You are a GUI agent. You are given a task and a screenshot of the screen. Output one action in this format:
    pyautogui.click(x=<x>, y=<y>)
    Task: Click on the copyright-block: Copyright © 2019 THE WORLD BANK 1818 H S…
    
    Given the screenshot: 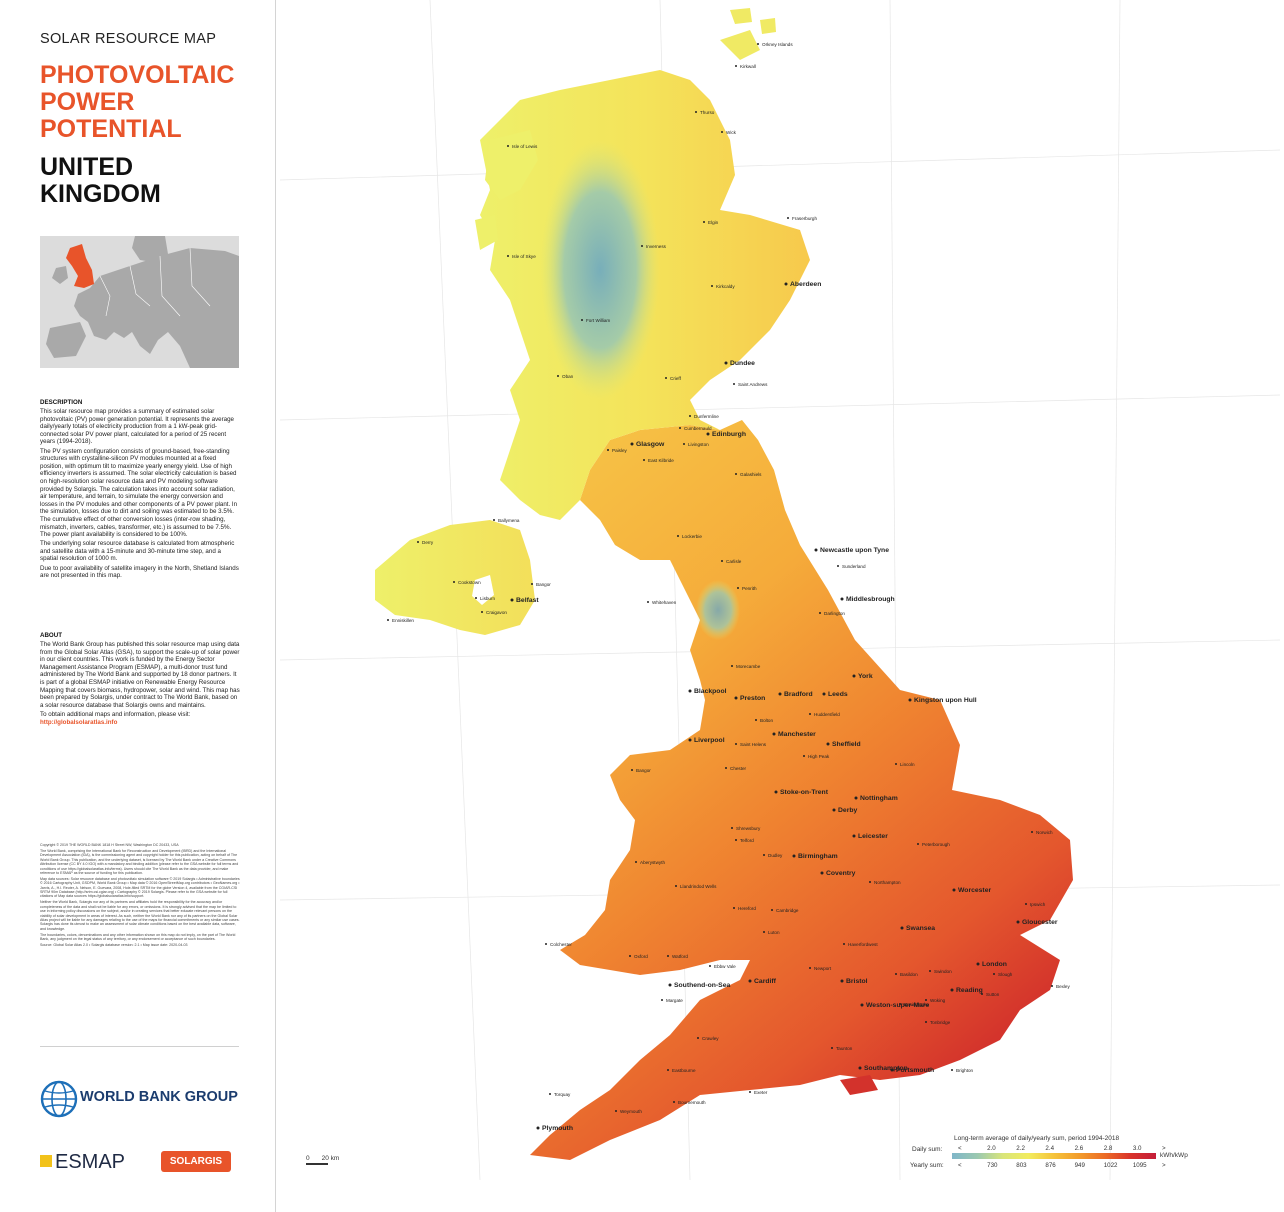 What is the action you would take?
    pyautogui.click(x=140, y=896)
    